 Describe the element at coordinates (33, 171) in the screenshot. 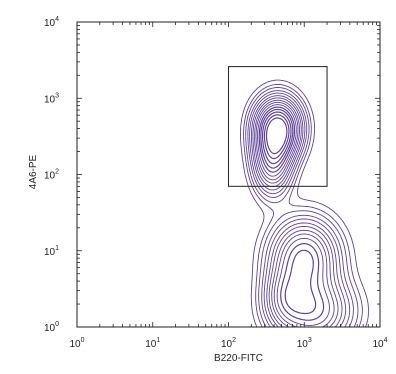

I see `y-axis-label: 4A6-PE` at that location.